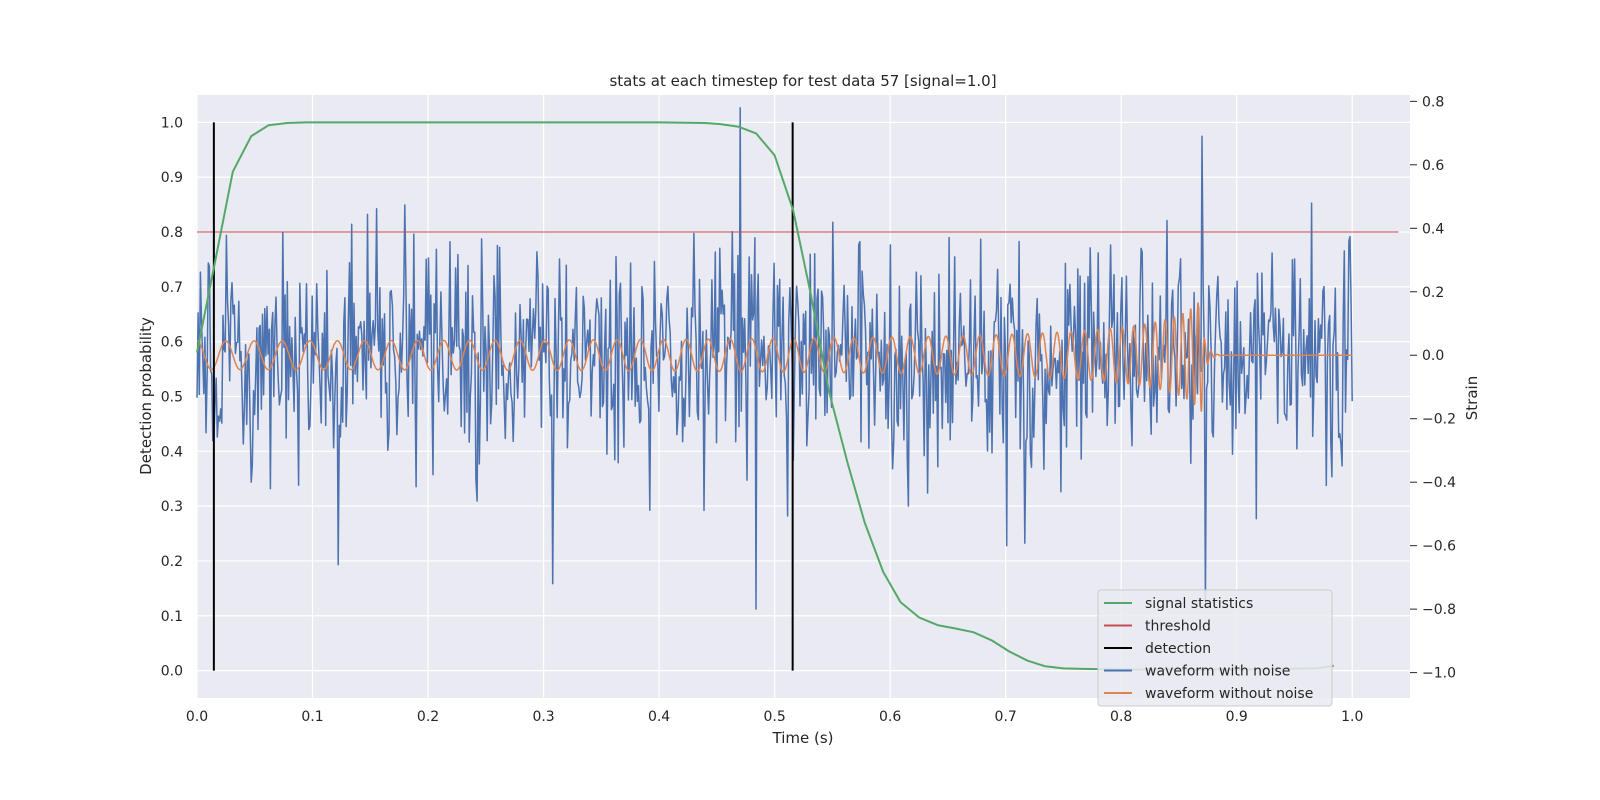 The height and width of the screenshot is (800, 1600). What do you see at coordinates (1229, 694) in the screenshot?
I see `legend-label: waveform without noise` at bounding box center [1229, 694].